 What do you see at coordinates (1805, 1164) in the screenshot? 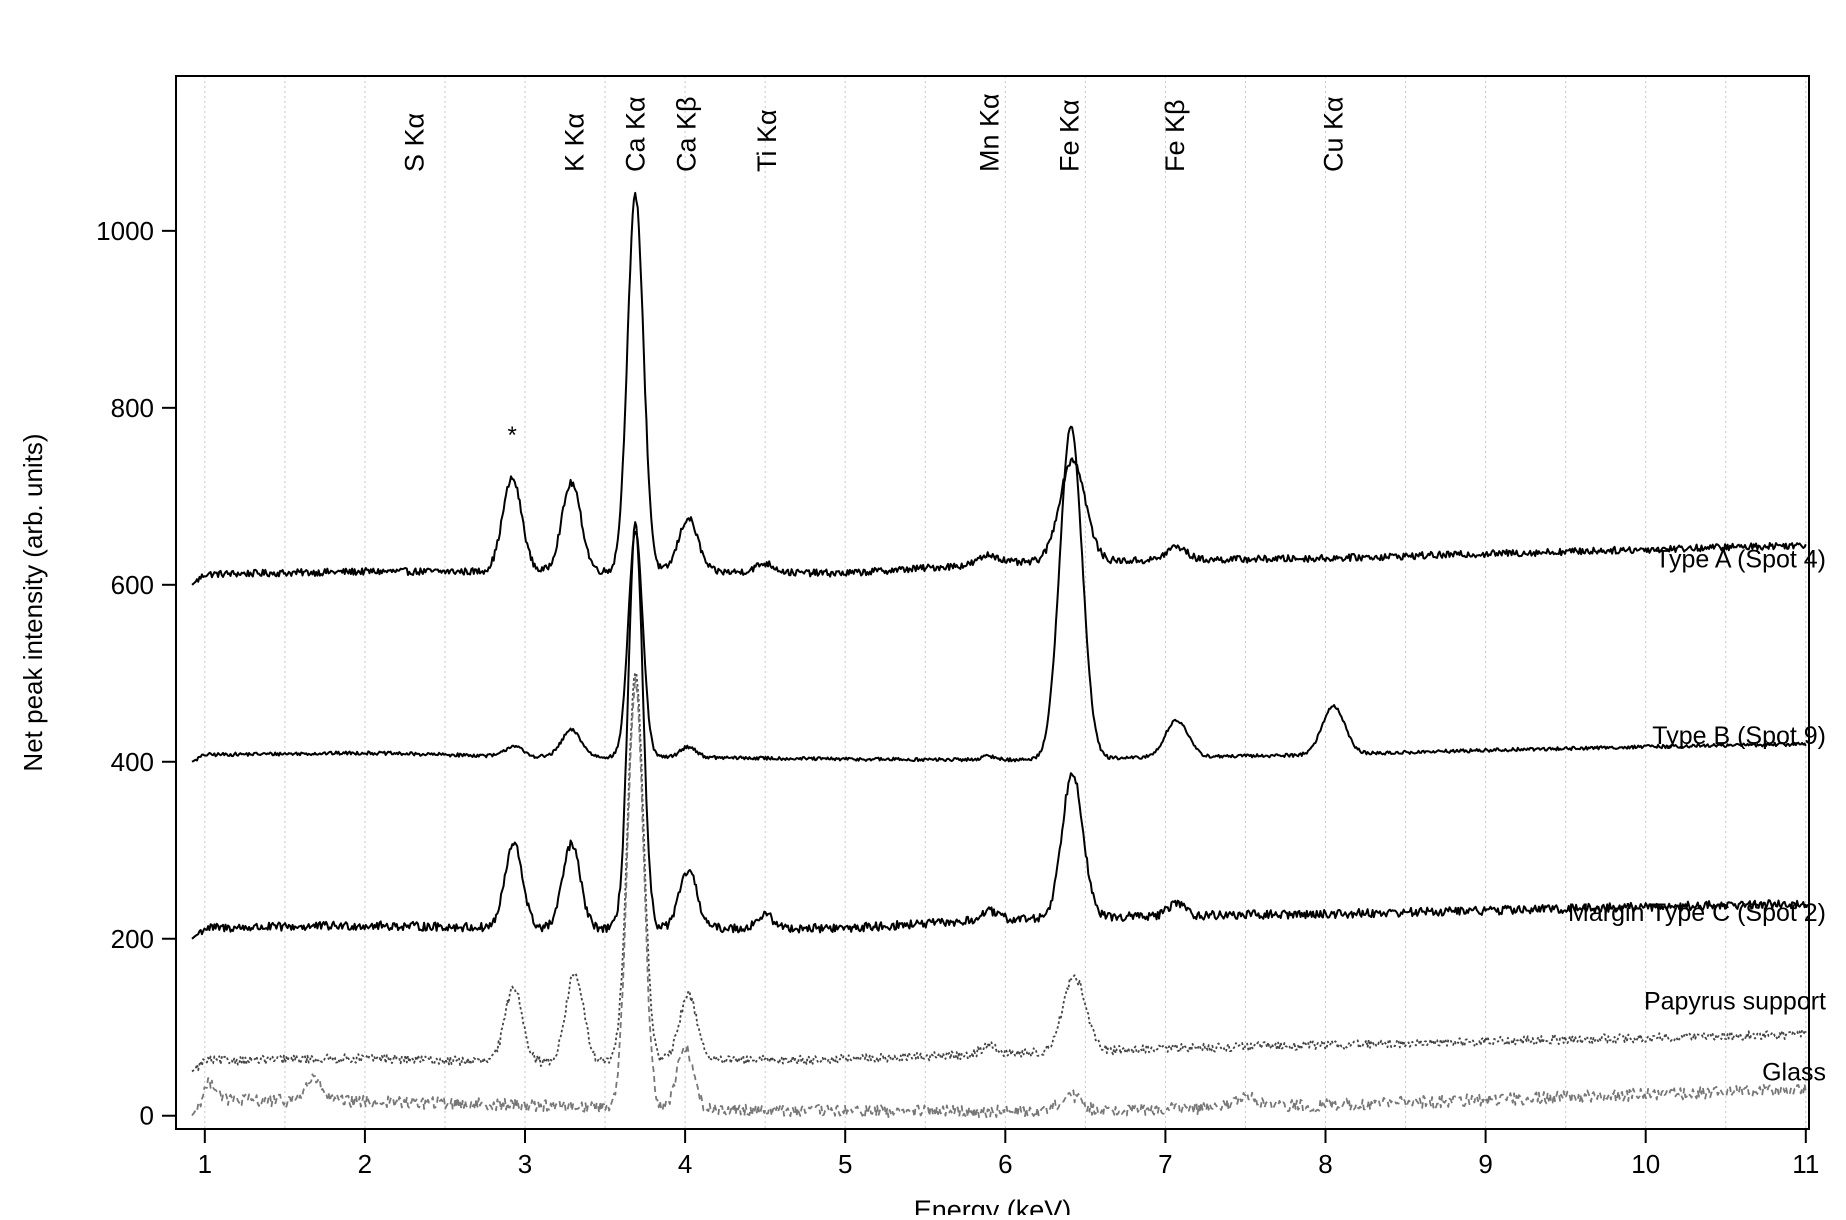
I see `x-tick-label: 11` at bounding box center [1805, 1164].